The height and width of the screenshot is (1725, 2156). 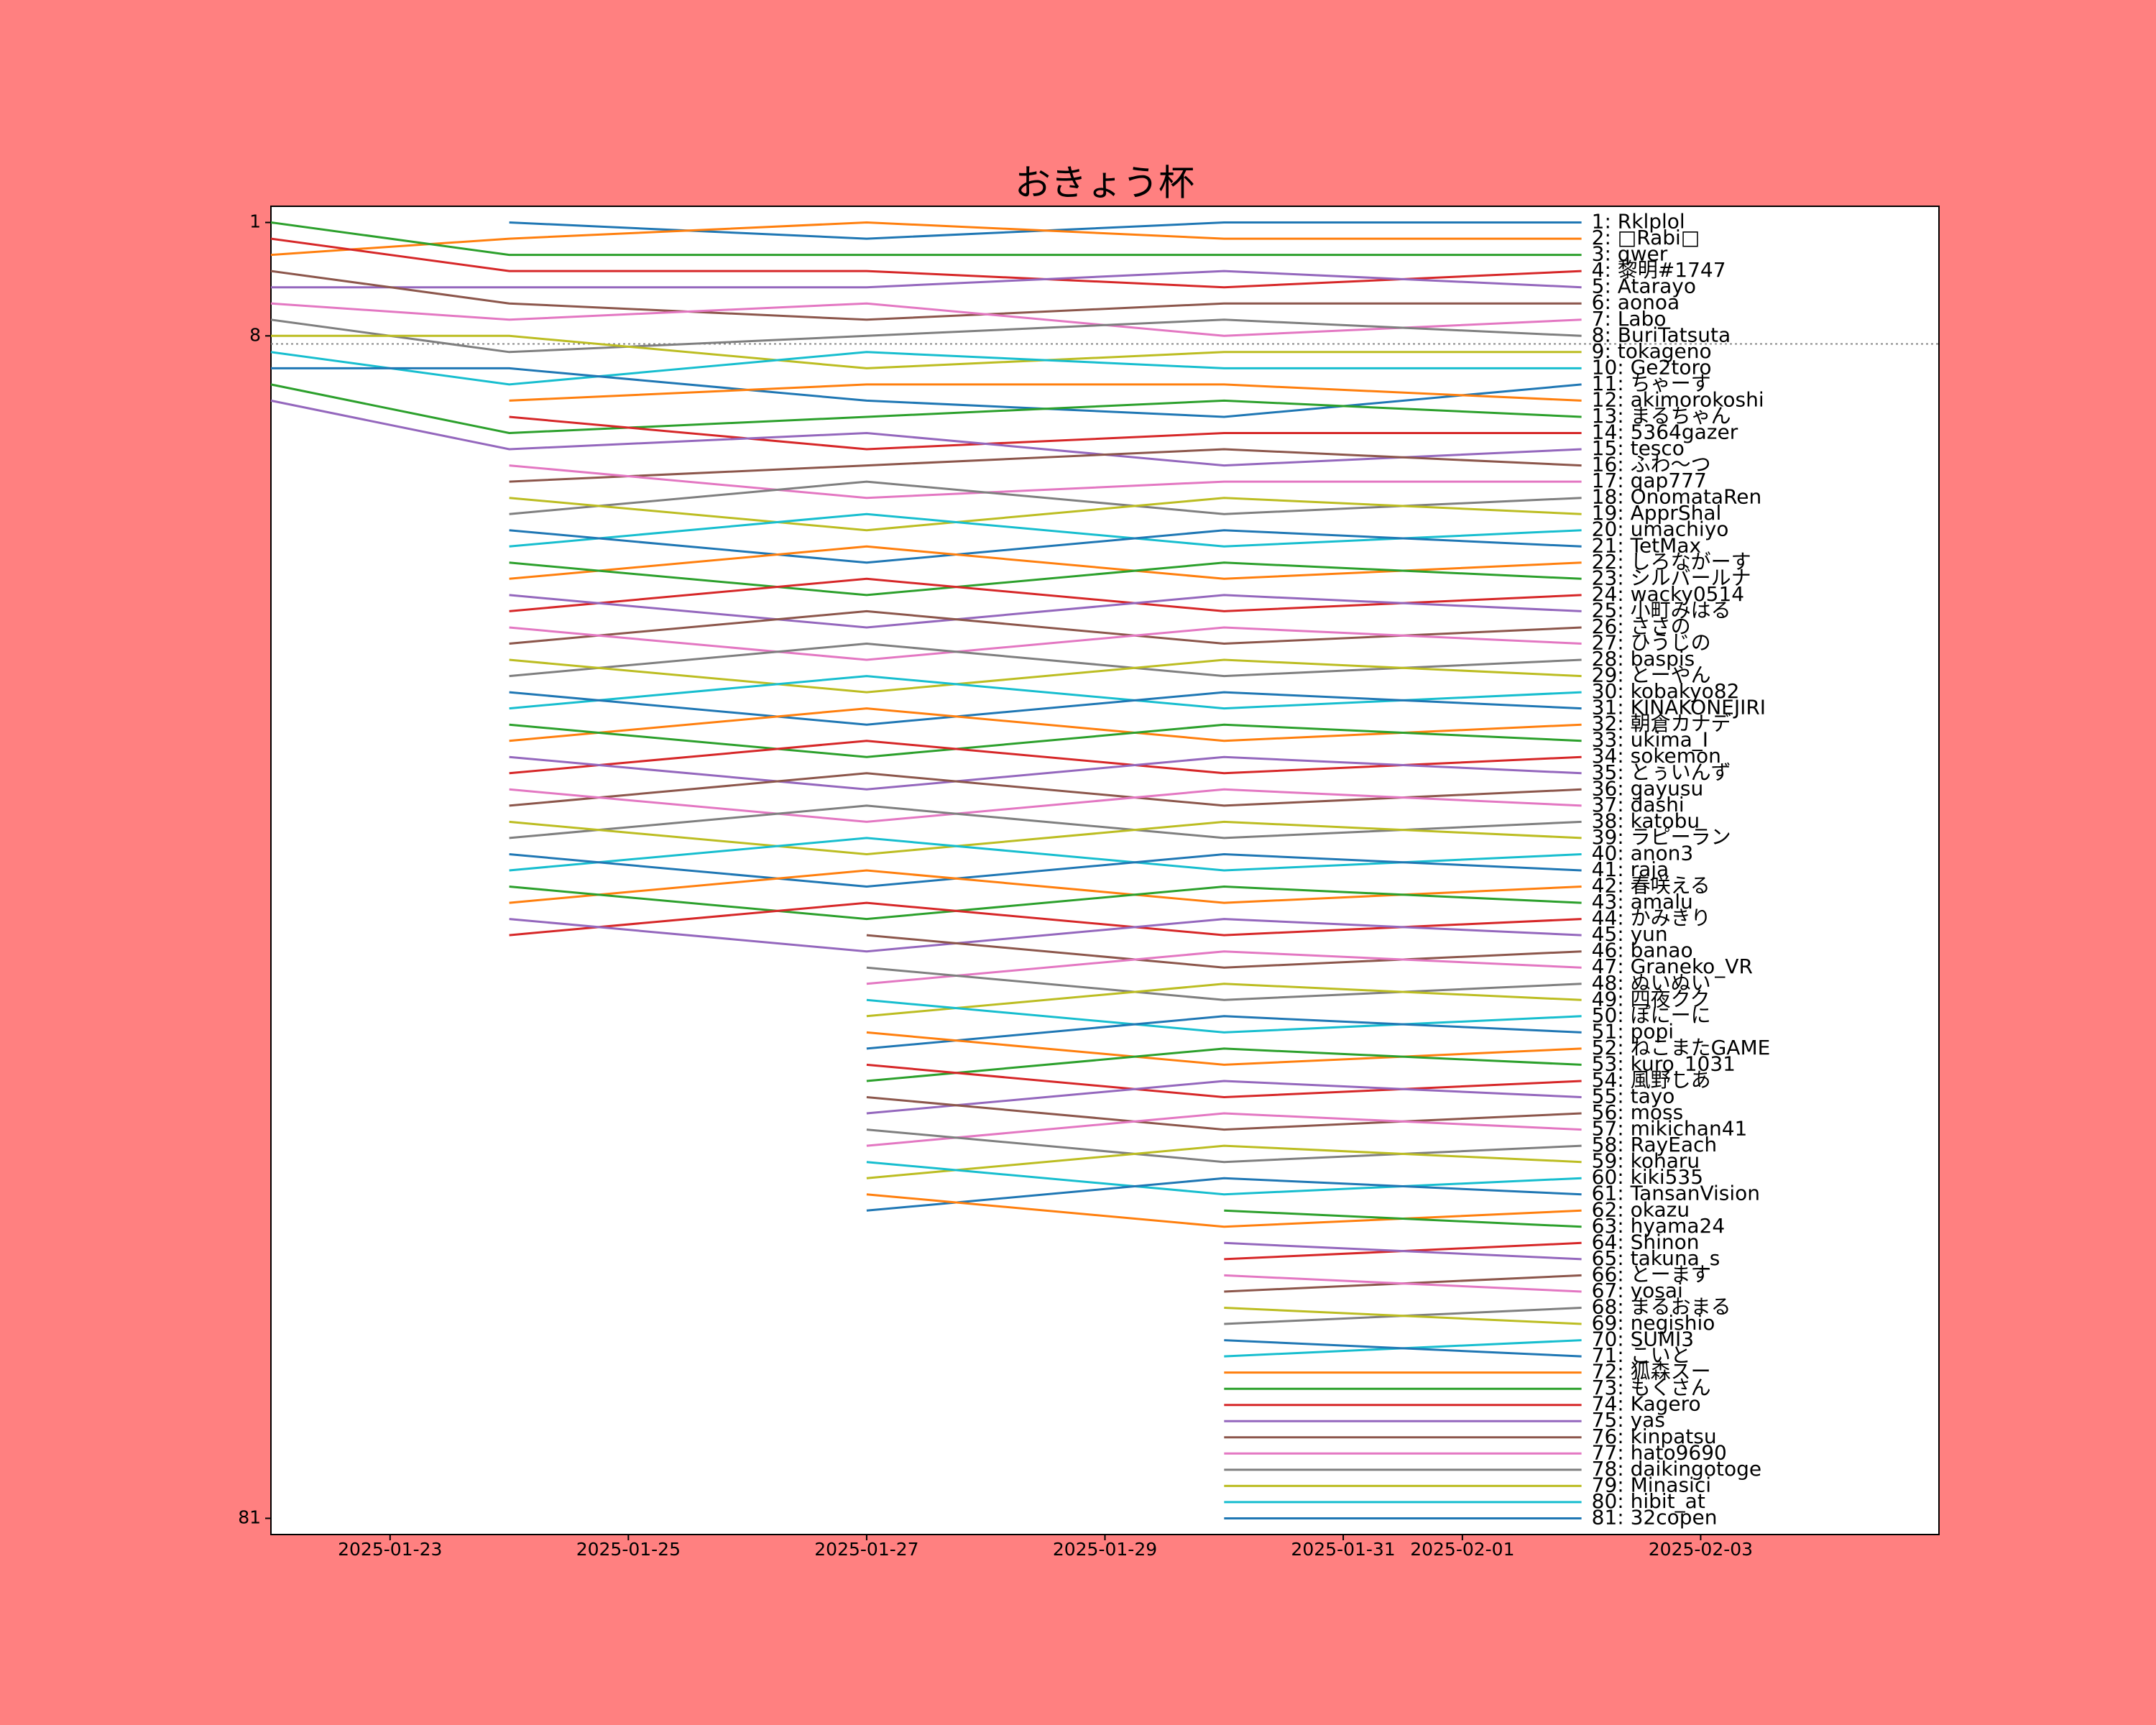 What do you see at coordinates (1655, 1144) in the screenshot?
I see `series-label: 58: RayEach` at bounding box center [1655, 1144].